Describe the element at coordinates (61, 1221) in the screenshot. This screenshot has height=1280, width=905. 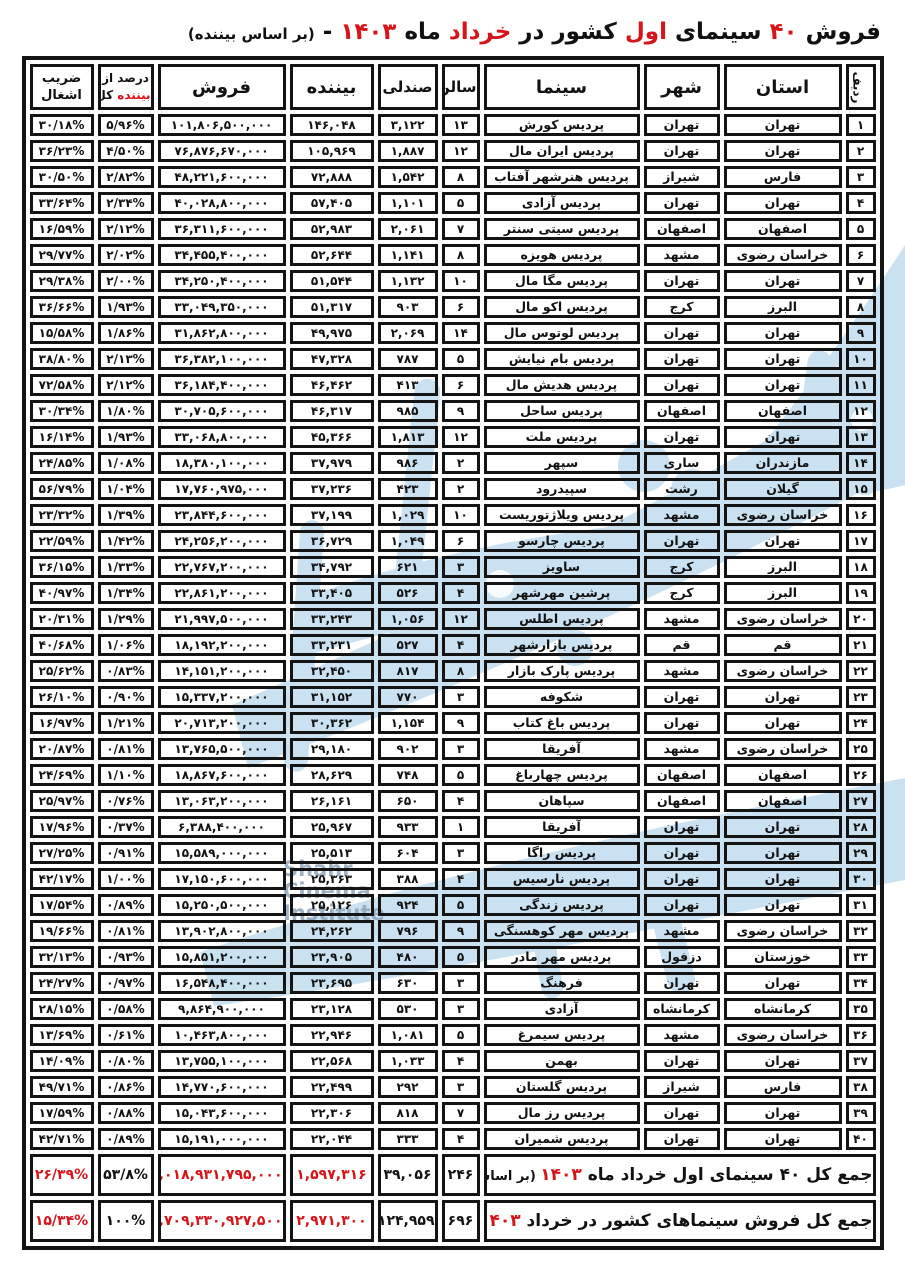
I see `totals-country-occupancy: ۱۵/۳۴%` at that location.